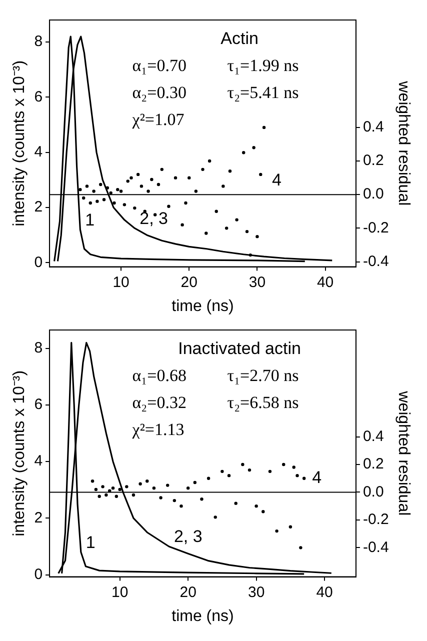 This screenshot has height=641, width=427. Describe the element at coordinates (239, 348) in the screenshot. I see `annotation: Inactivated actin` at that location.